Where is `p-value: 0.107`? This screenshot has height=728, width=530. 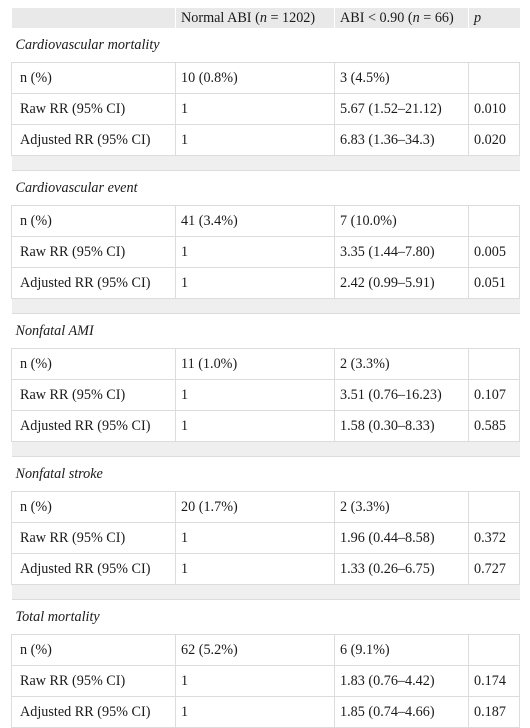
p-value: 0.107 is located at coordinates (494, 395).